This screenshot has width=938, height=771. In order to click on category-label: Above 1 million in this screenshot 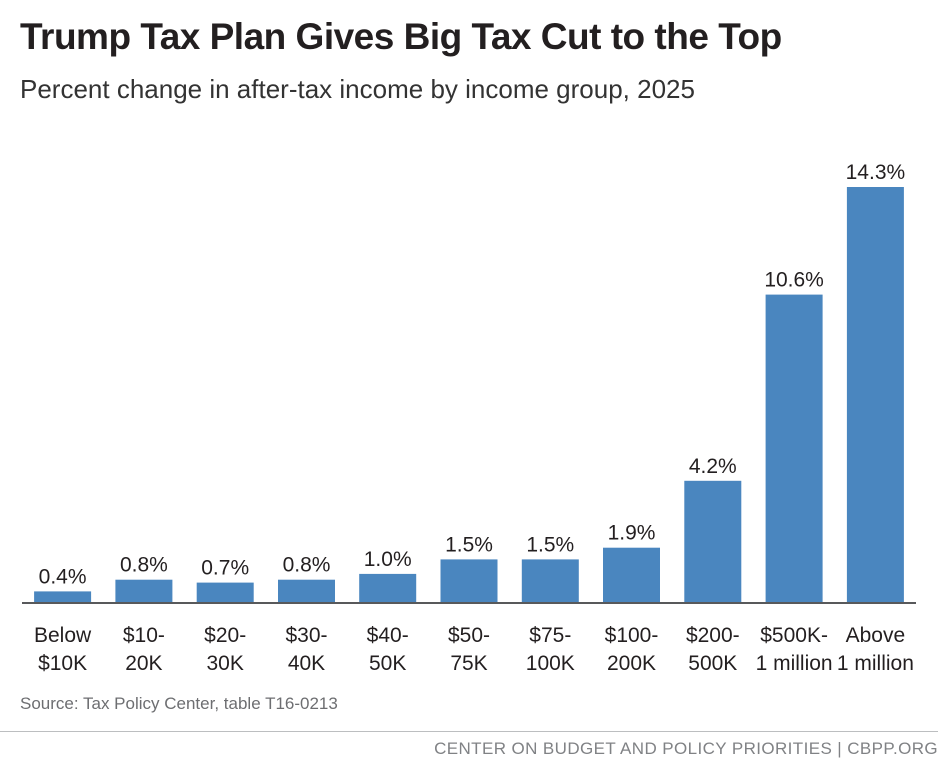, I will do `click(875, 649)`.